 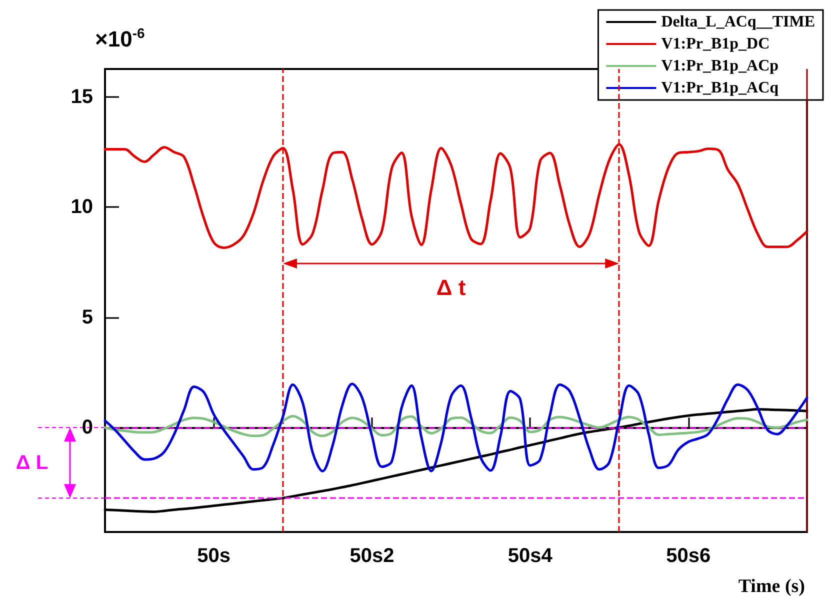 What do you see at coordinates (372, 556) in the screenshot?
I see `x-tick-label: 50s2` at bounding box center [372, 556].